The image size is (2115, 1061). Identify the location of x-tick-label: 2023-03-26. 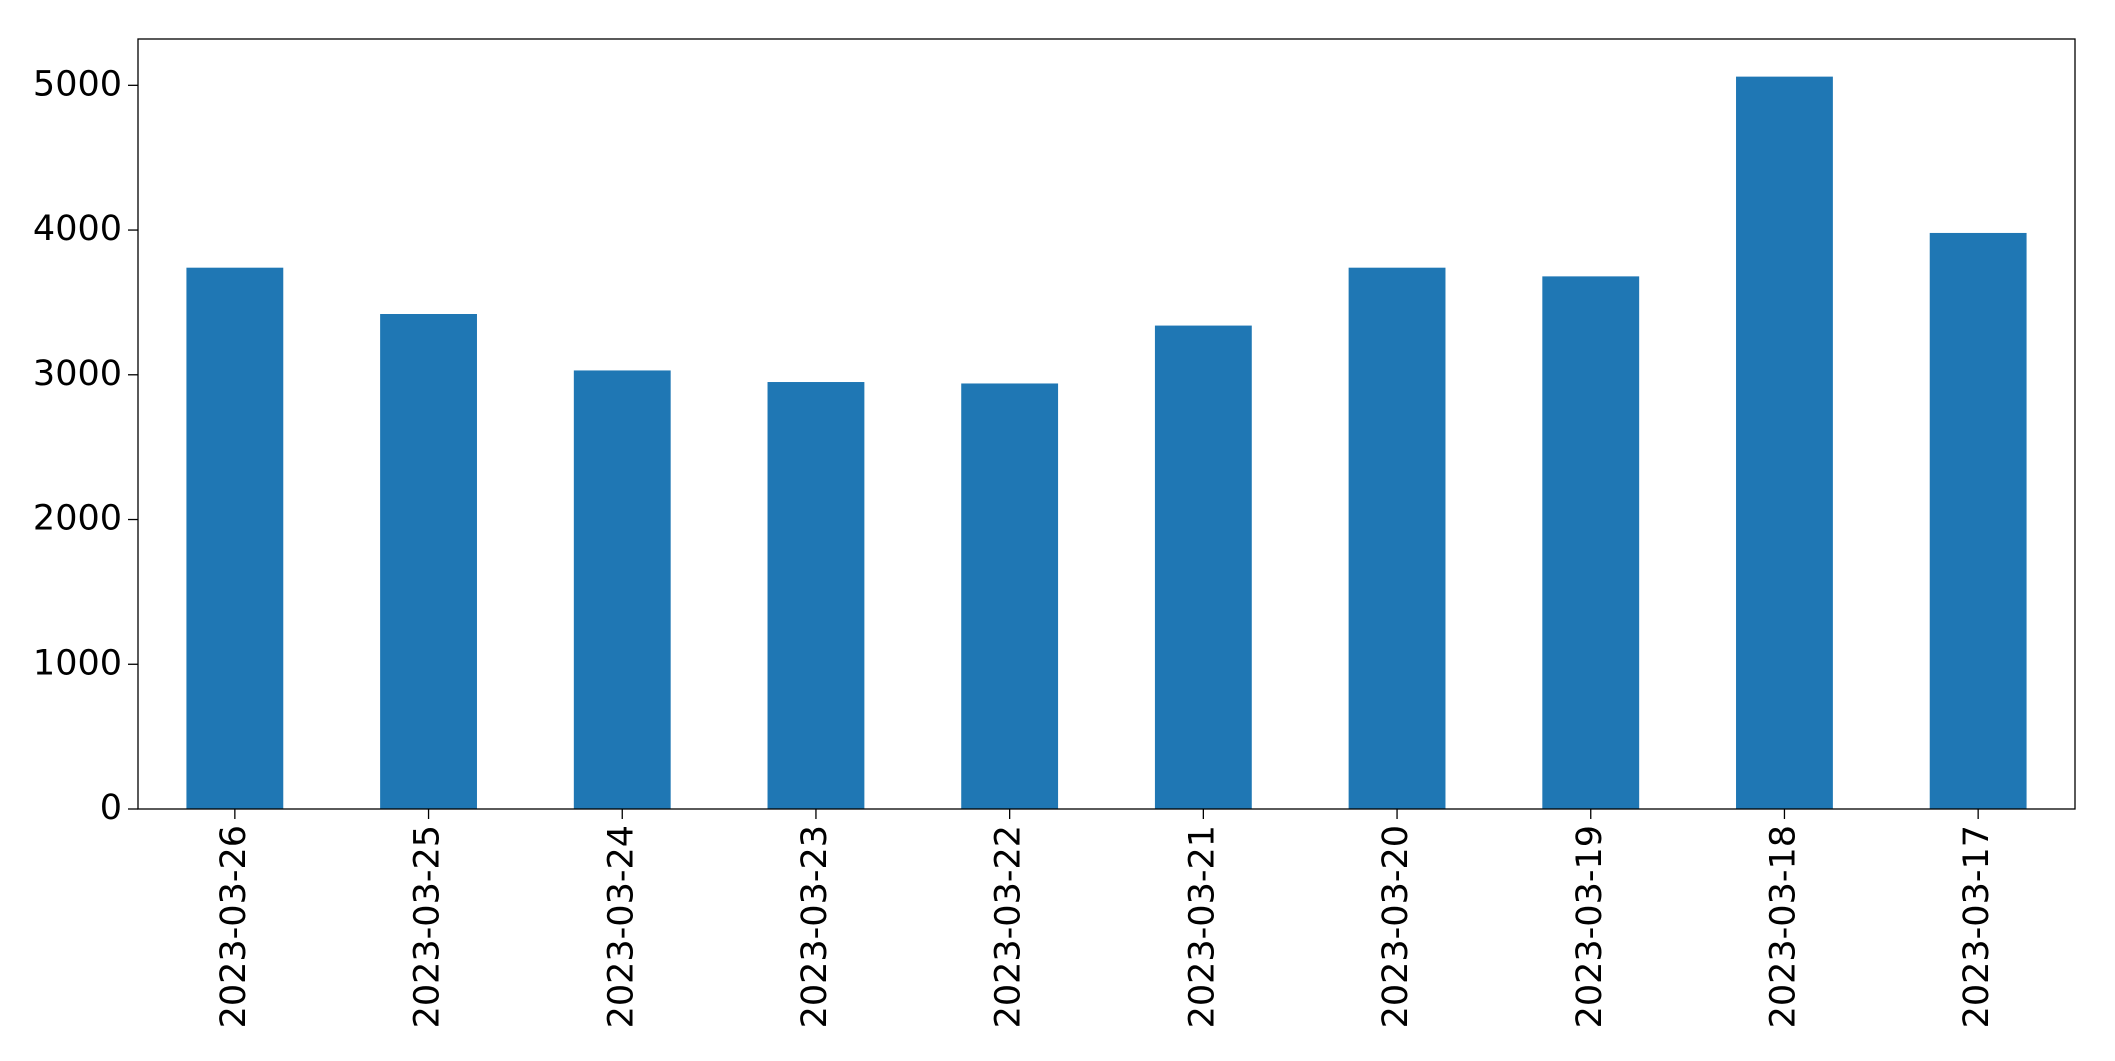
(234, 926).